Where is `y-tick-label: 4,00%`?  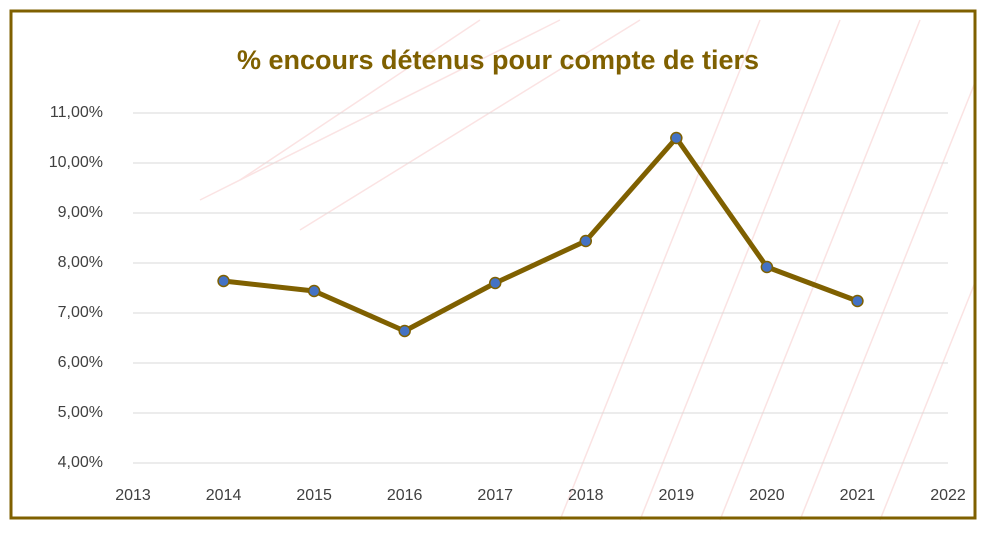 y-tick-label: 4,00% is located at coordinates (80, 462).